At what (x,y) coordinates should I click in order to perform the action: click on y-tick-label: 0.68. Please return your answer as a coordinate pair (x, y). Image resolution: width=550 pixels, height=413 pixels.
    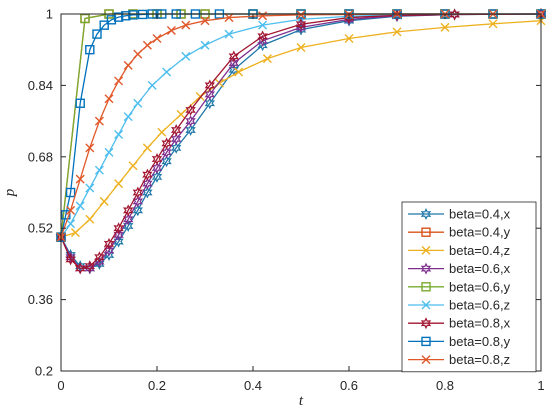
    Looking at the image, I should click on (40, 156).